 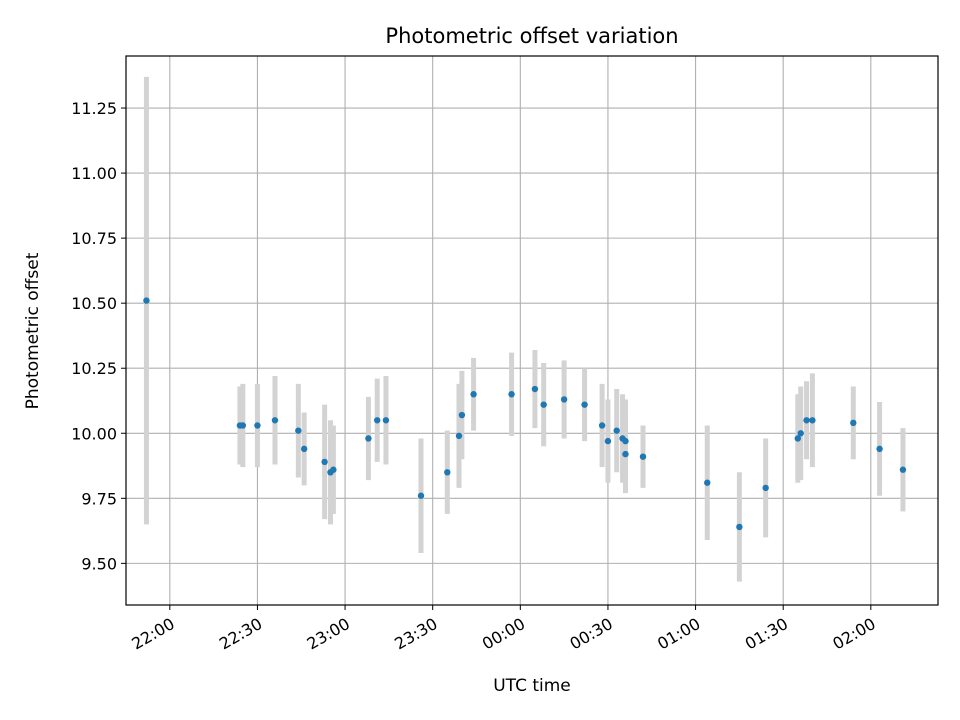 What do you see at coordinates (94, 303) in the screenshot?
I see `y-tick-label: 10.50` at bounding box center [94, 303].